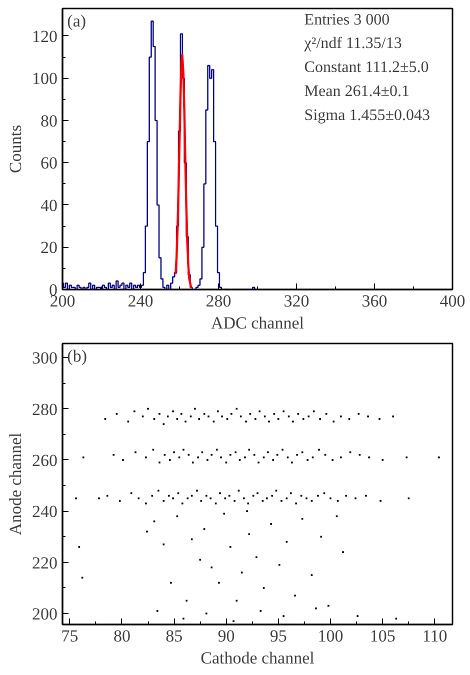 This screenshot has height=675, width=470. I want to click on y-axis-title: Anode channel, so click(15, 484).